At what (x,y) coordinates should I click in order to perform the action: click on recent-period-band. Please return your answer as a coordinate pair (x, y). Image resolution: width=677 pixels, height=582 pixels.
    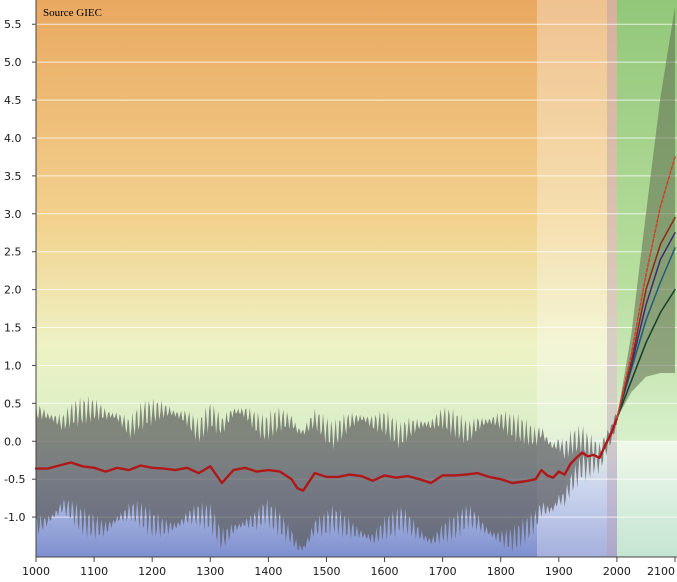
    Looking at the image, I should click on (612, 278).